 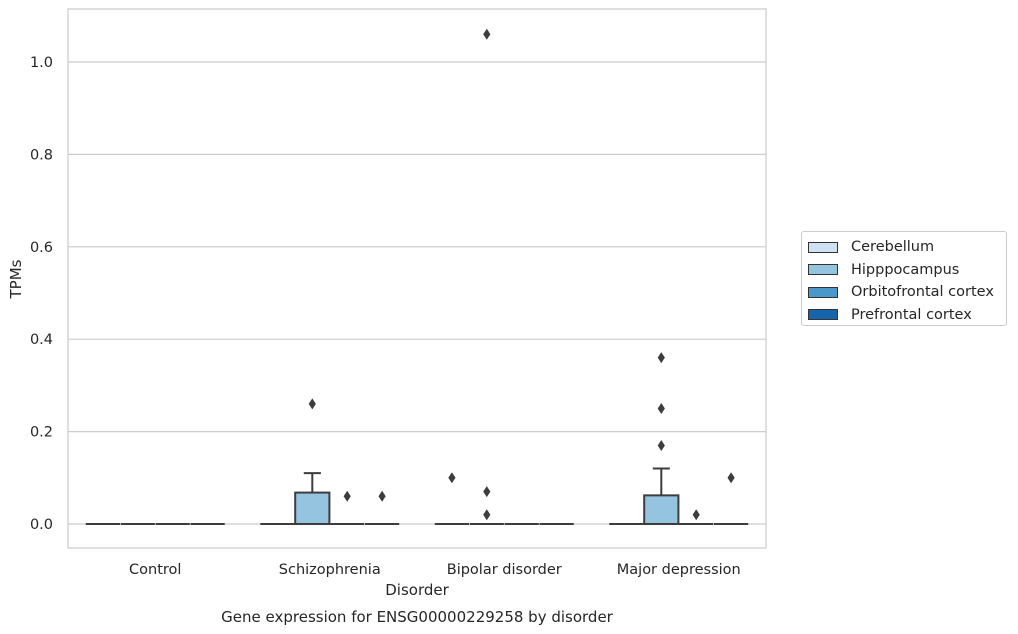 I want to click on legend-item: Hipppocampus, so click(x=907, y=270).